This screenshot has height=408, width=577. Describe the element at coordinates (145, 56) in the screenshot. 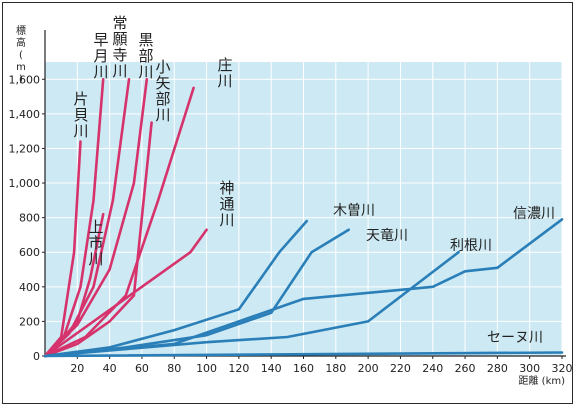

I see `series-label-4: 黒部川` at that location.